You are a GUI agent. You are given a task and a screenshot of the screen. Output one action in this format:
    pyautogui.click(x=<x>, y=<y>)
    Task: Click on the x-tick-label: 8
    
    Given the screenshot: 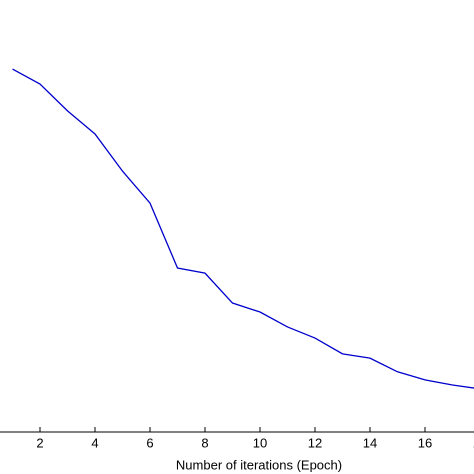 What is the action you would take?
    pyautogui.click(x=204, y=442)
    